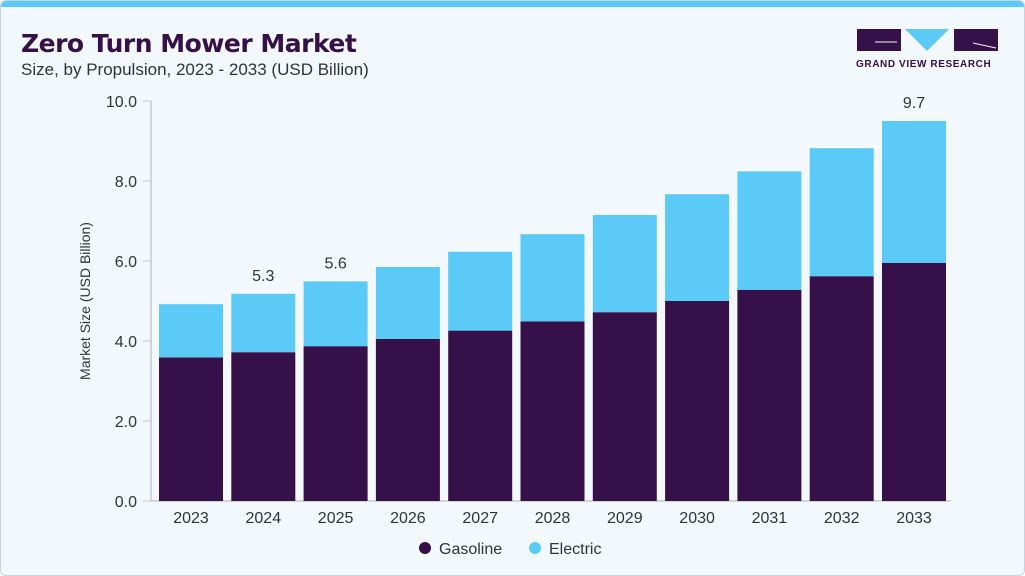  I want to click on legend-marker-gasoline, so click(425, 548).